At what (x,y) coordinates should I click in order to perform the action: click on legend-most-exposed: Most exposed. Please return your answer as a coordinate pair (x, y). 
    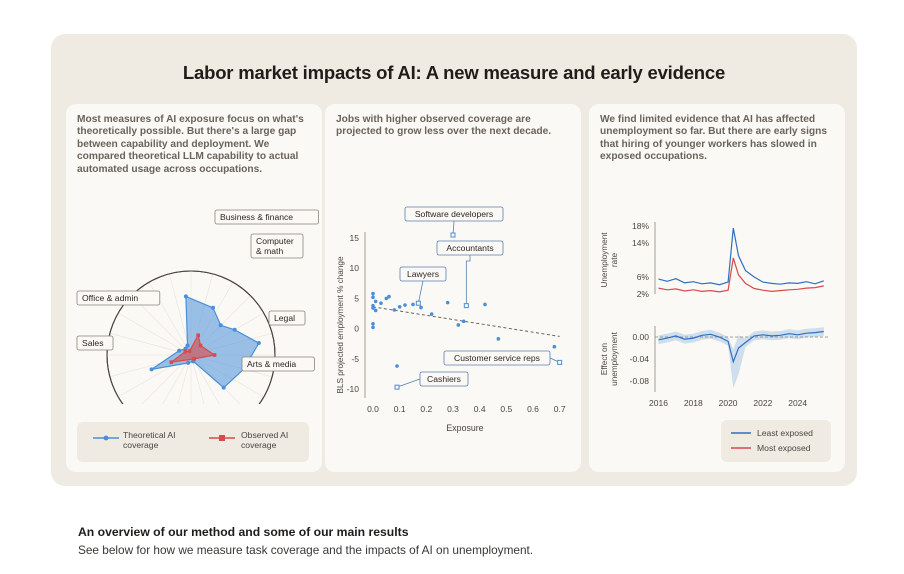
    Looking at the image, I should click on (784, 448).